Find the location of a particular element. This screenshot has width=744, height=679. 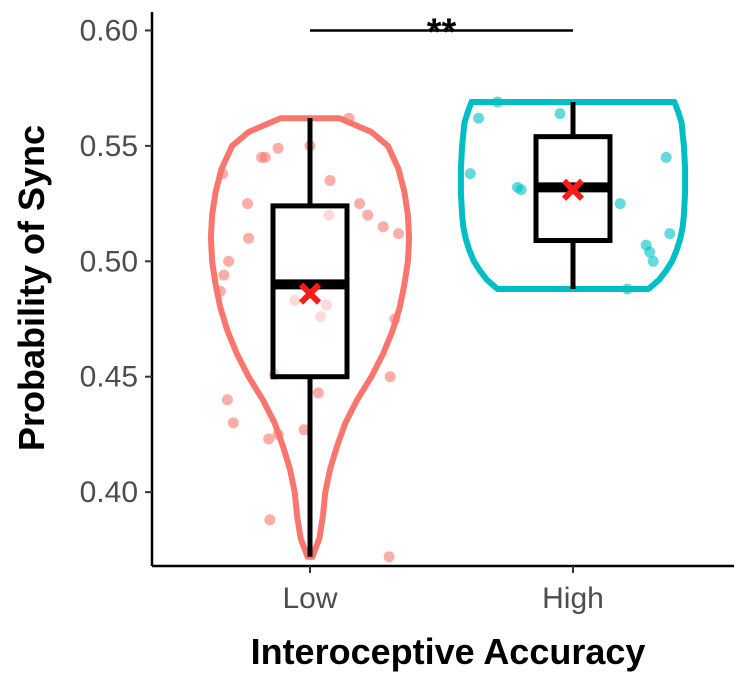

x-axis-title: Interoceptive Accuracy is located at coordinates (448, 651).